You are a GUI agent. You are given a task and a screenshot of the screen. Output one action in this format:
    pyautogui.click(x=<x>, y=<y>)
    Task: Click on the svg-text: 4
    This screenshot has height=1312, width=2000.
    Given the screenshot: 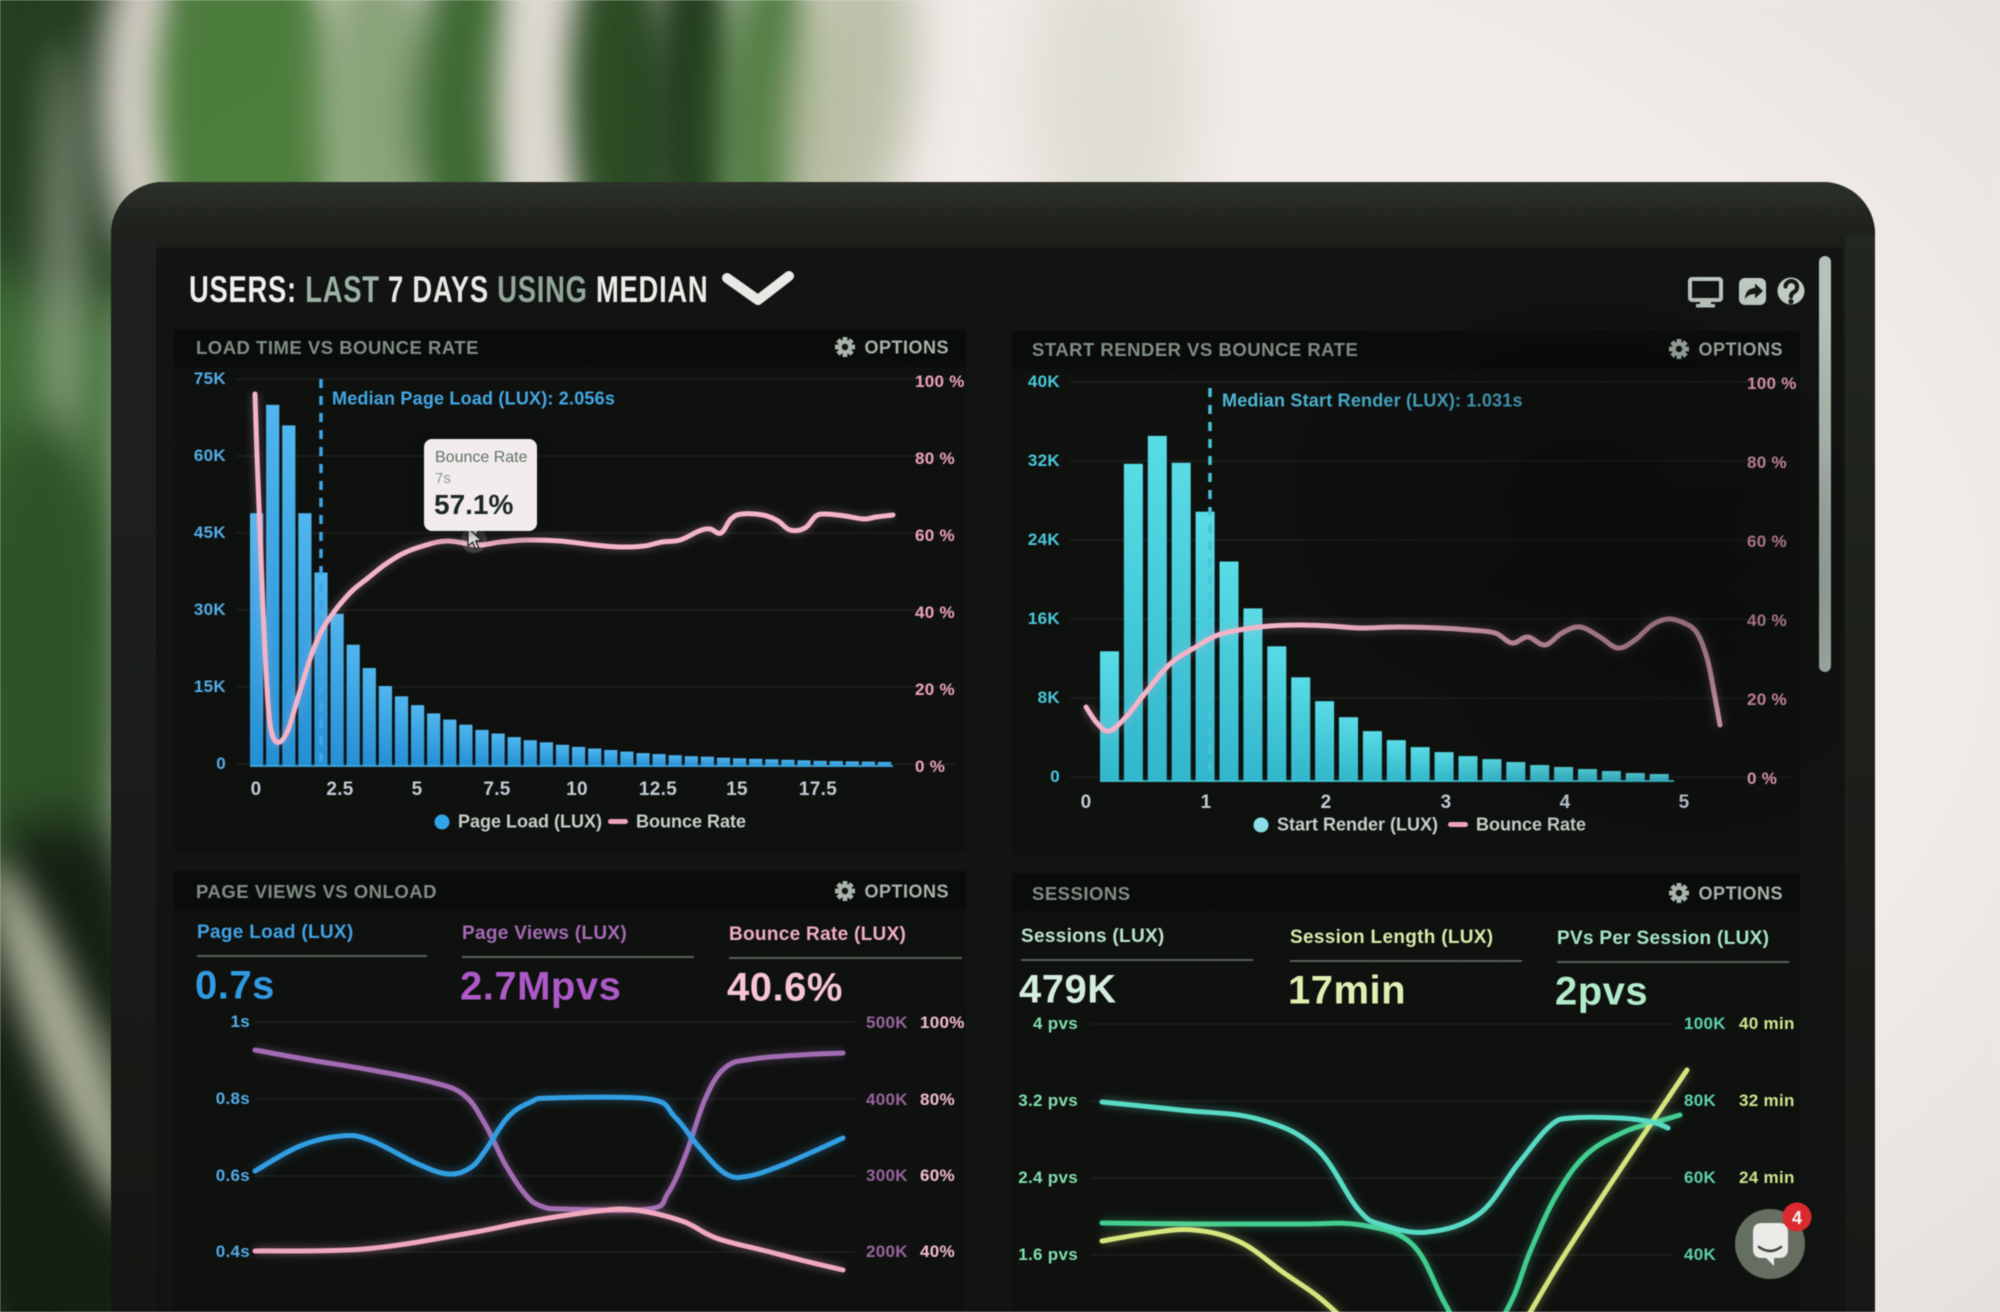 What is the action you would take?
    pyautogui.click(x=1797, y=1218)
    